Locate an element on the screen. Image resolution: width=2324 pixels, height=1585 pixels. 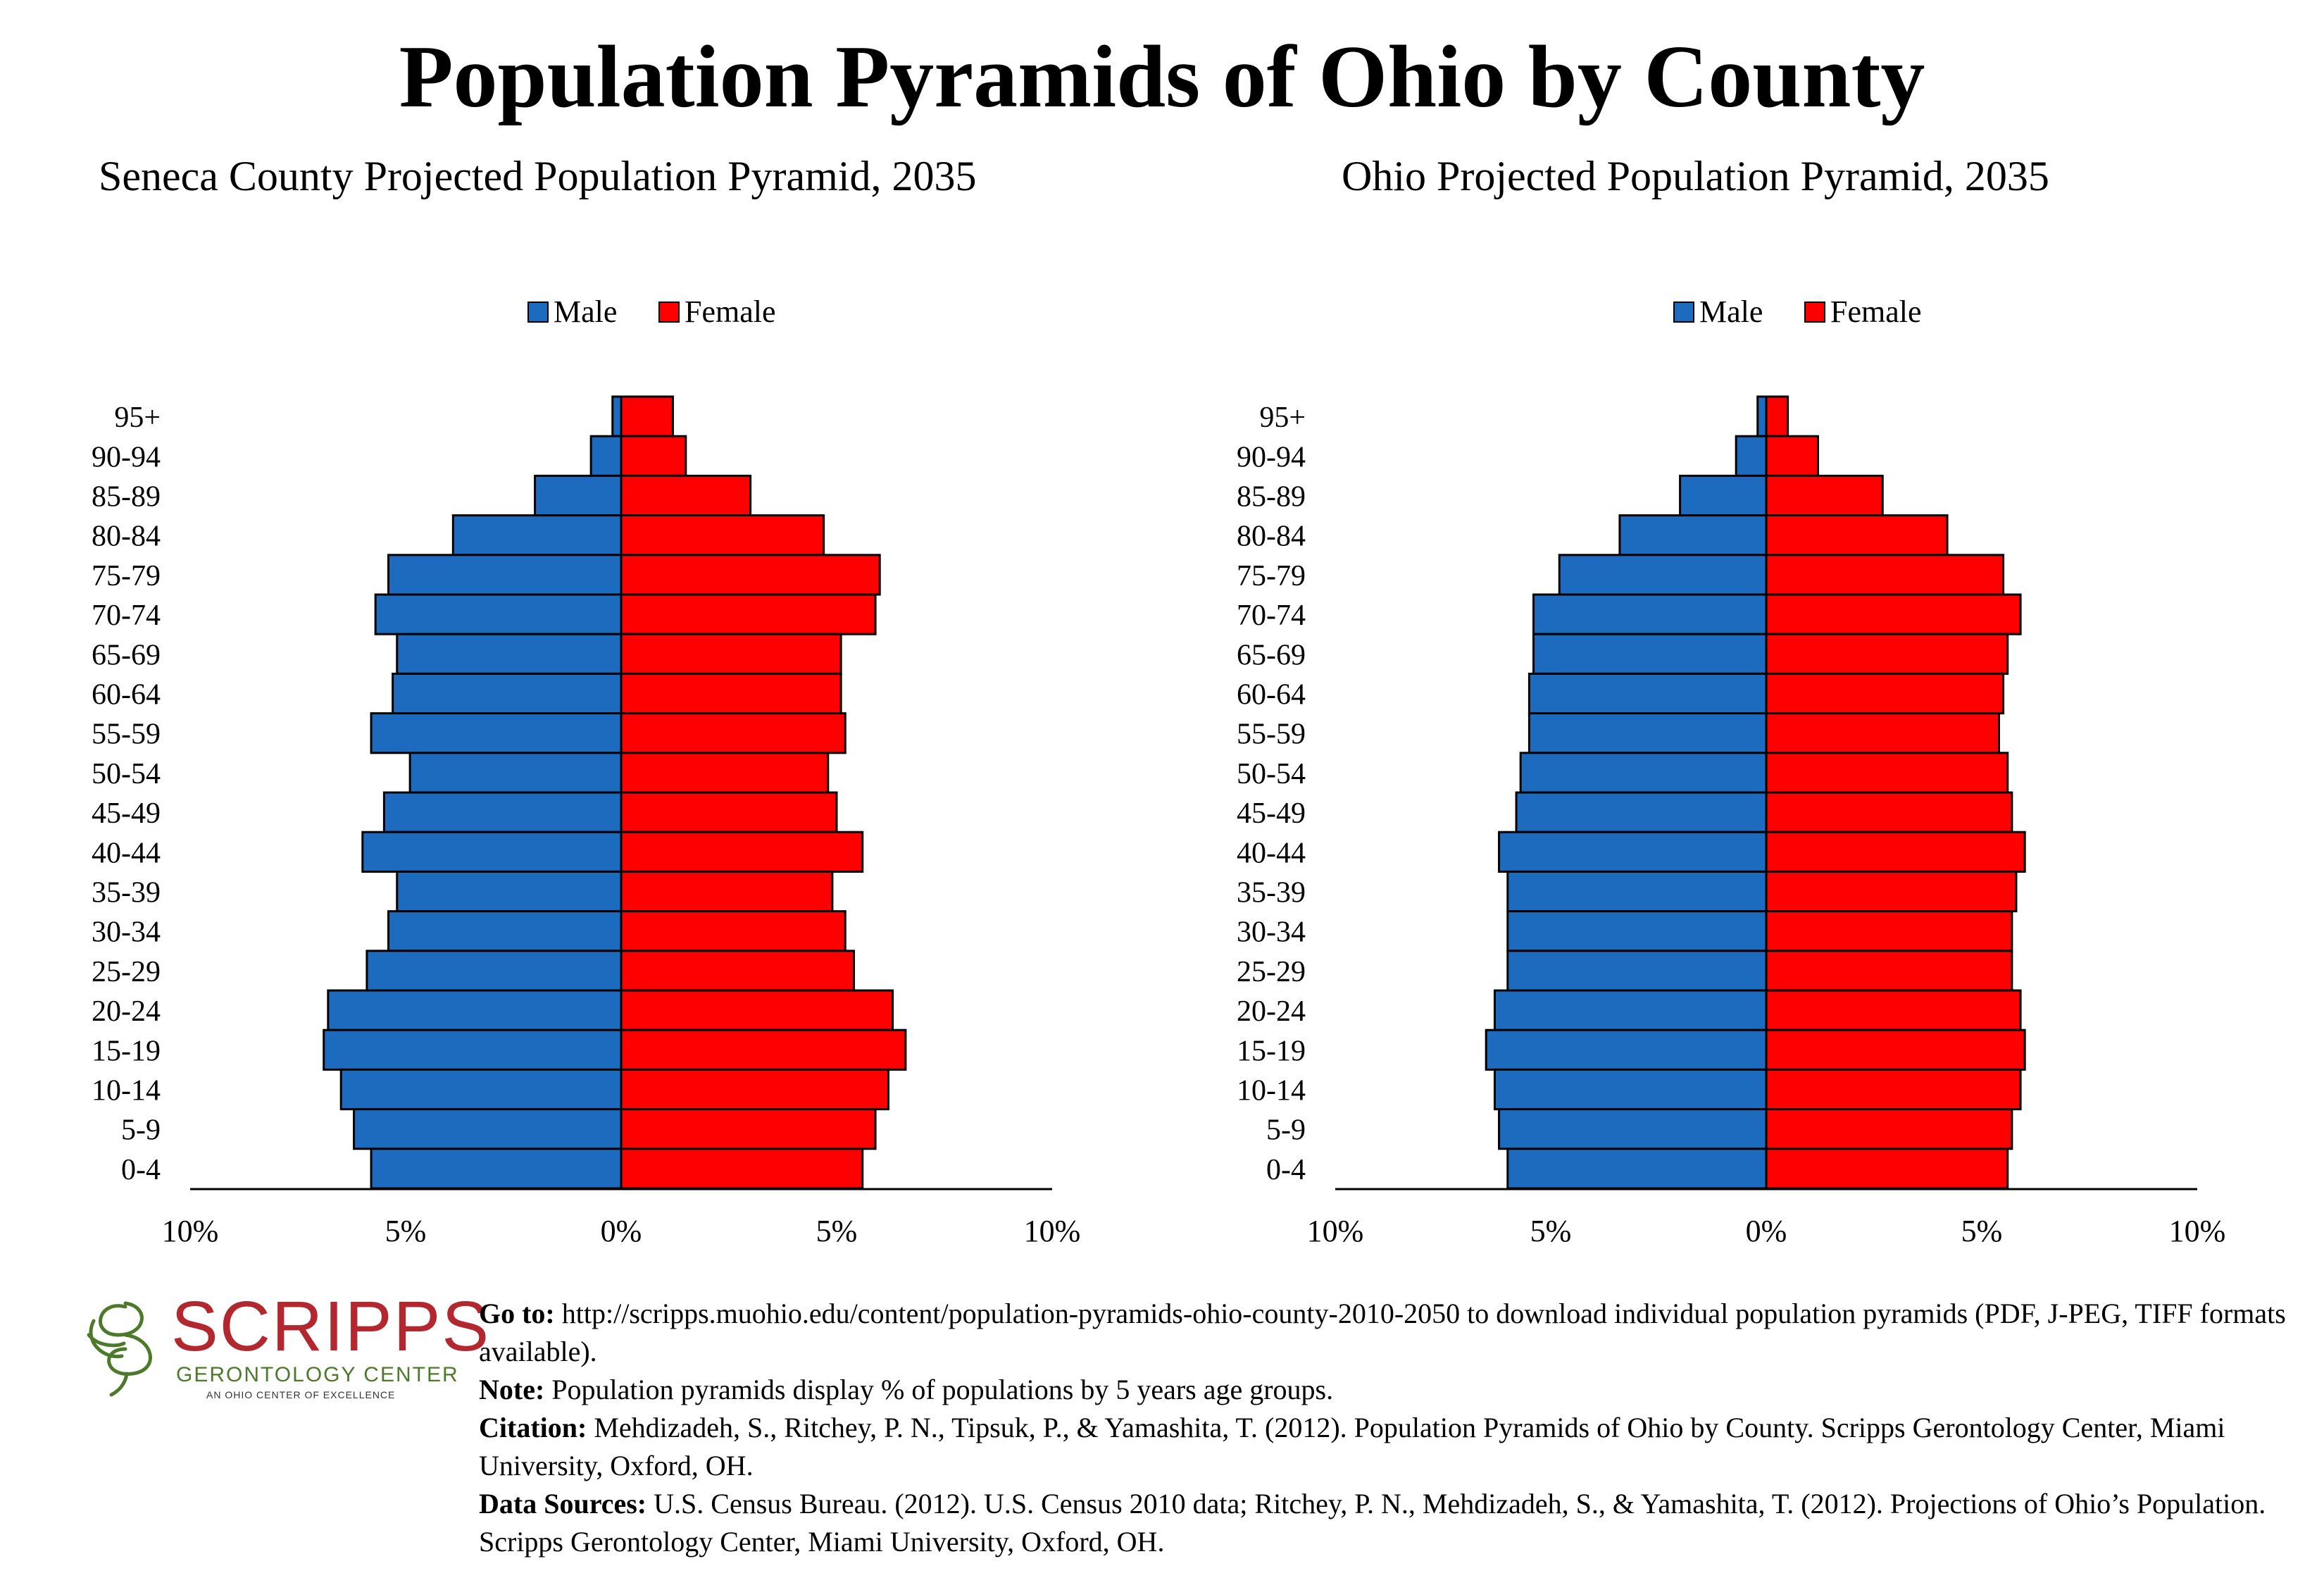
age-group-label: 10-14 is located at coordinates (126, 1091).